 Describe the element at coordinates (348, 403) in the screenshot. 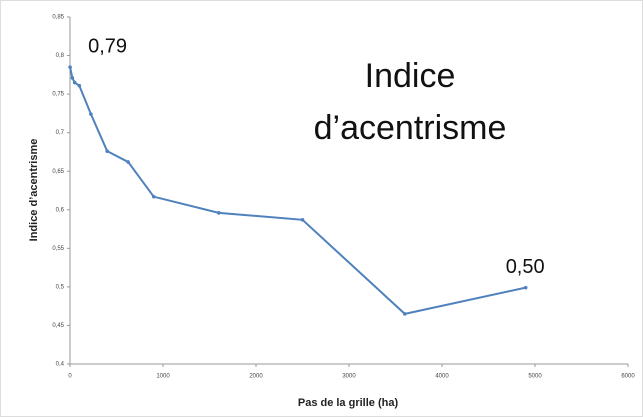

I see `x-axis-label: Pas de la grille (ha)` at that location.